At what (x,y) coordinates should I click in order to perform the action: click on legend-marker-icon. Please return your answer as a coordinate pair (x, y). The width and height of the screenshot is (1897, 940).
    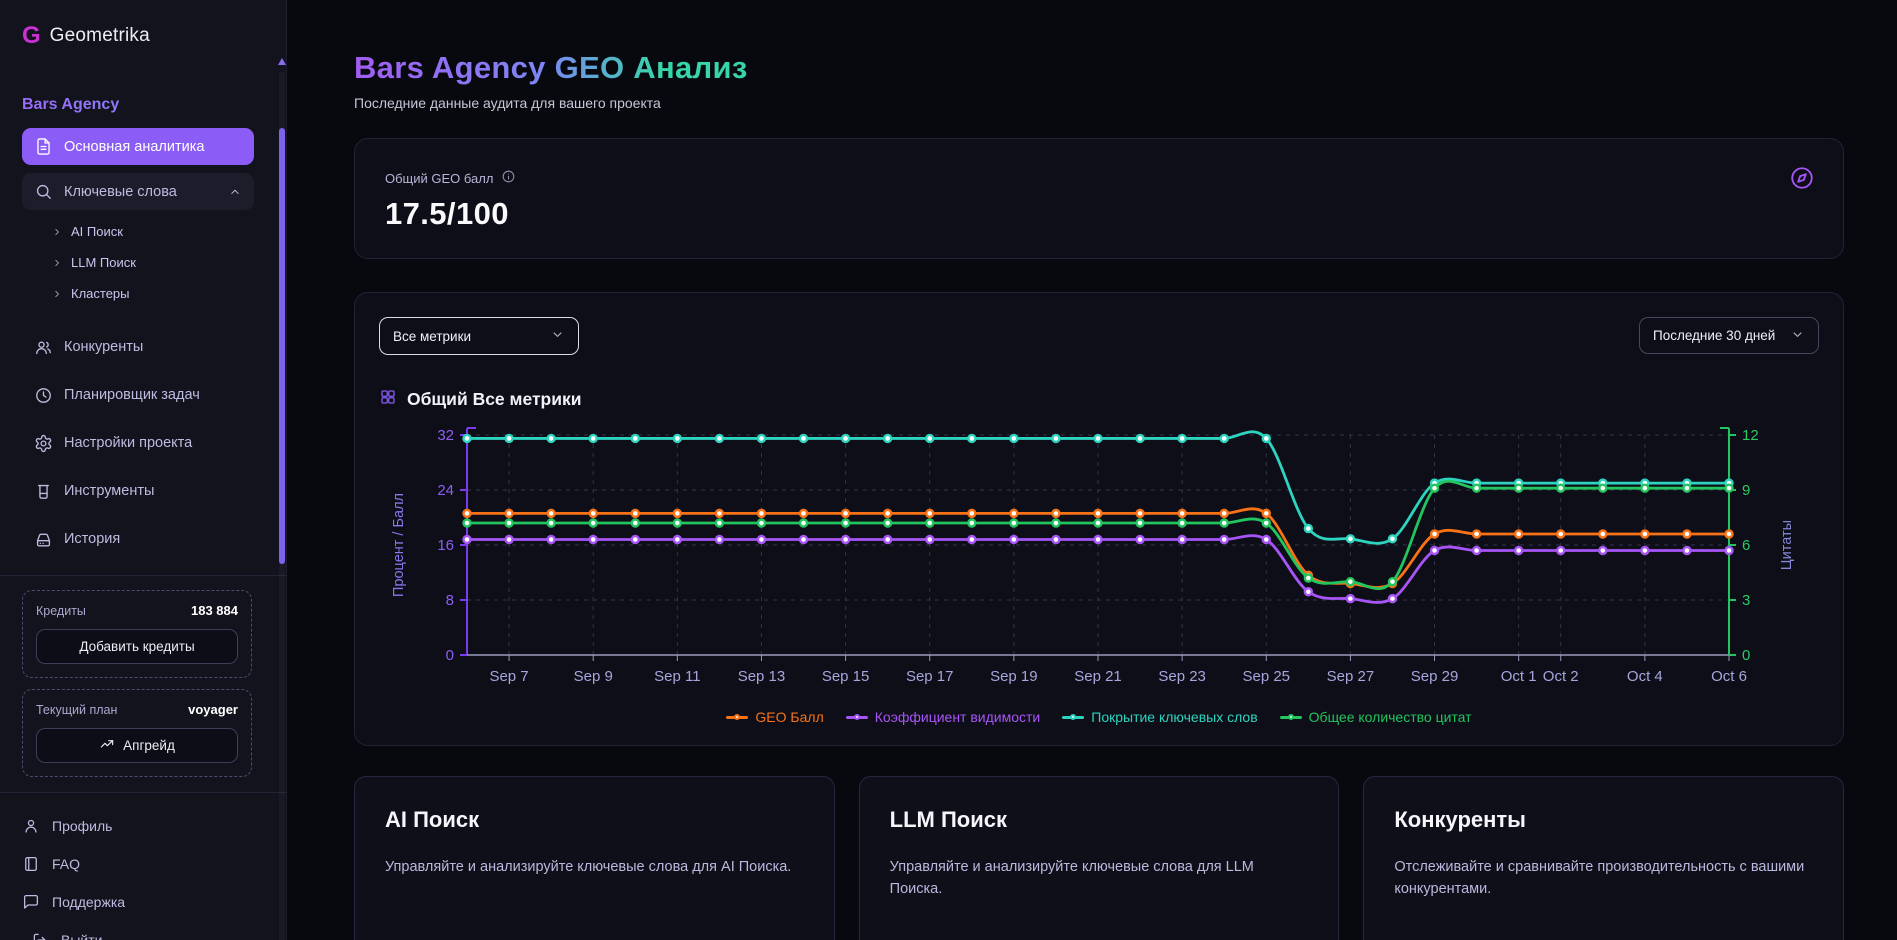
    Looking at the image, I should click on (856, 717).